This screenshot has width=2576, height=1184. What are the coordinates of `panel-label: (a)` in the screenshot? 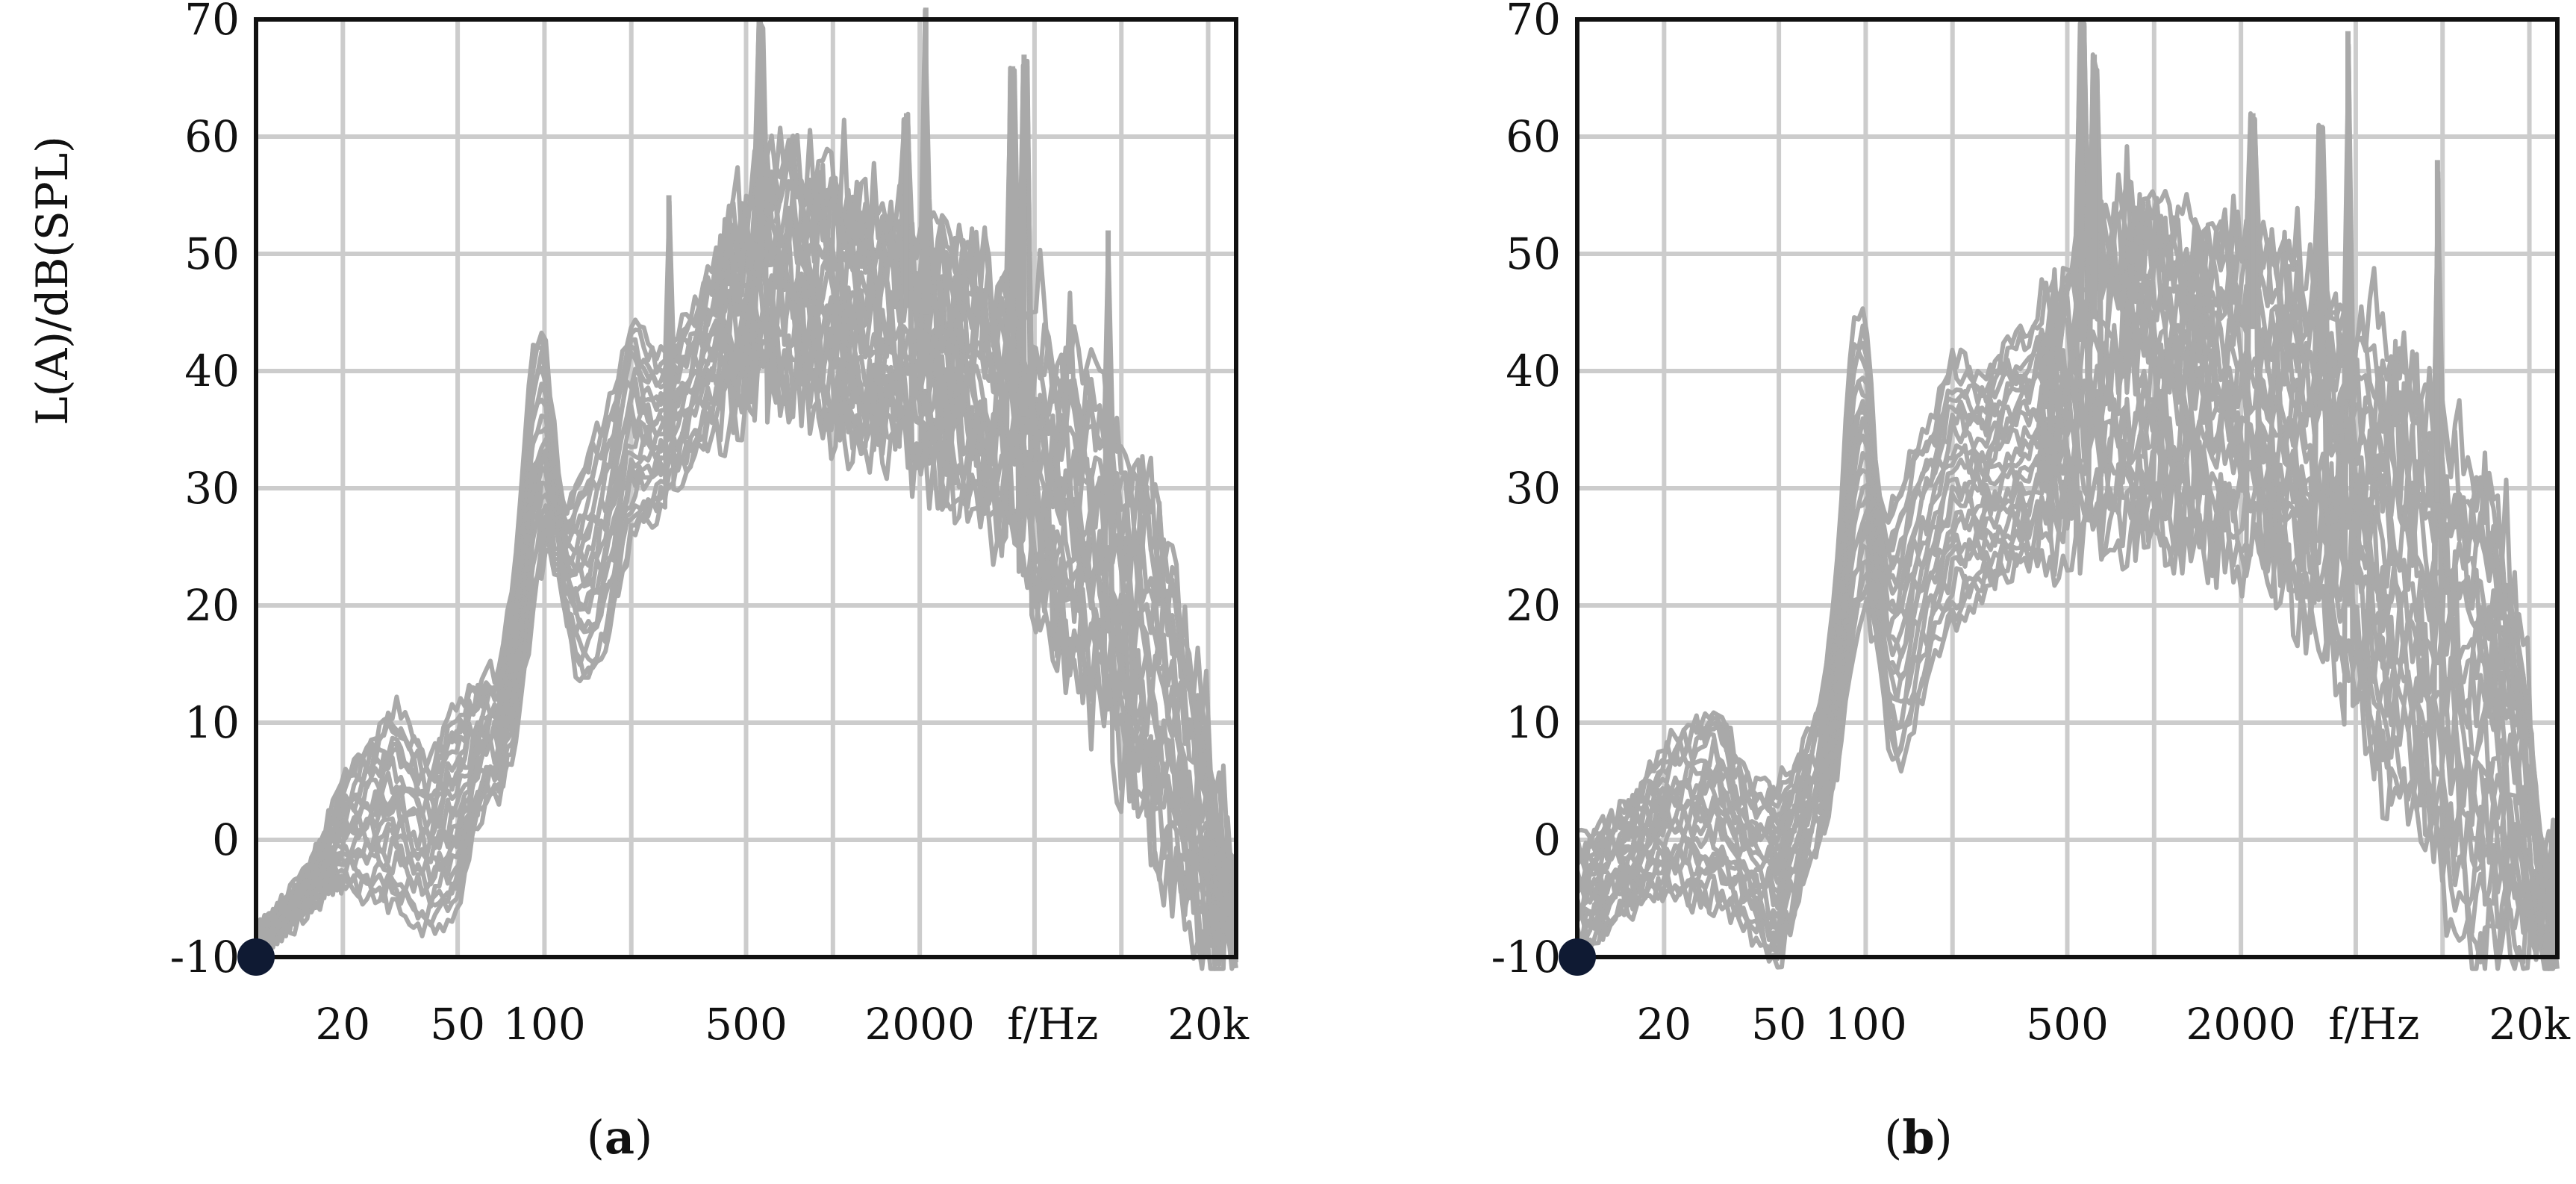 It's located at (620, 1137).